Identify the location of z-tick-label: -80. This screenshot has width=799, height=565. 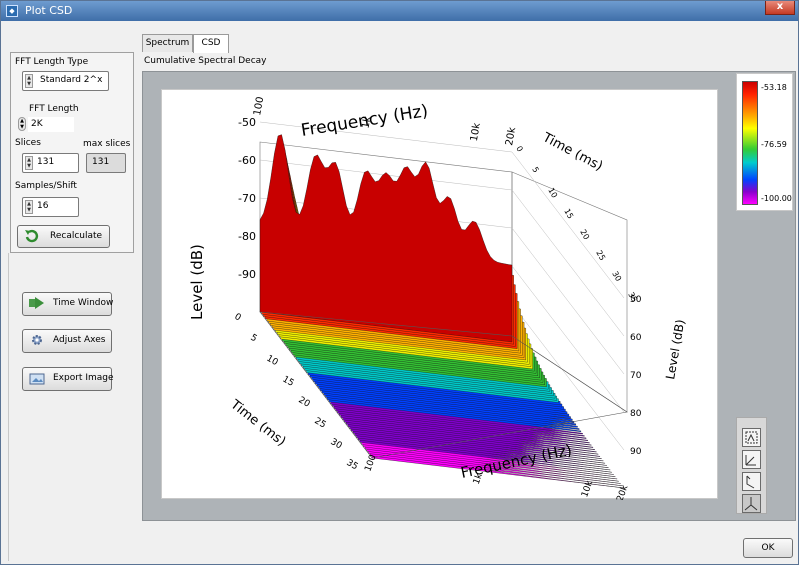
(247, 236).